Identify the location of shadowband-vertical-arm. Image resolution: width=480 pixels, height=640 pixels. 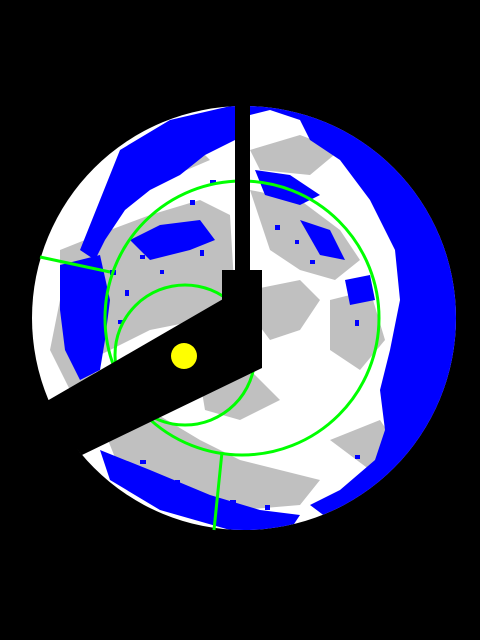
(242, 185).